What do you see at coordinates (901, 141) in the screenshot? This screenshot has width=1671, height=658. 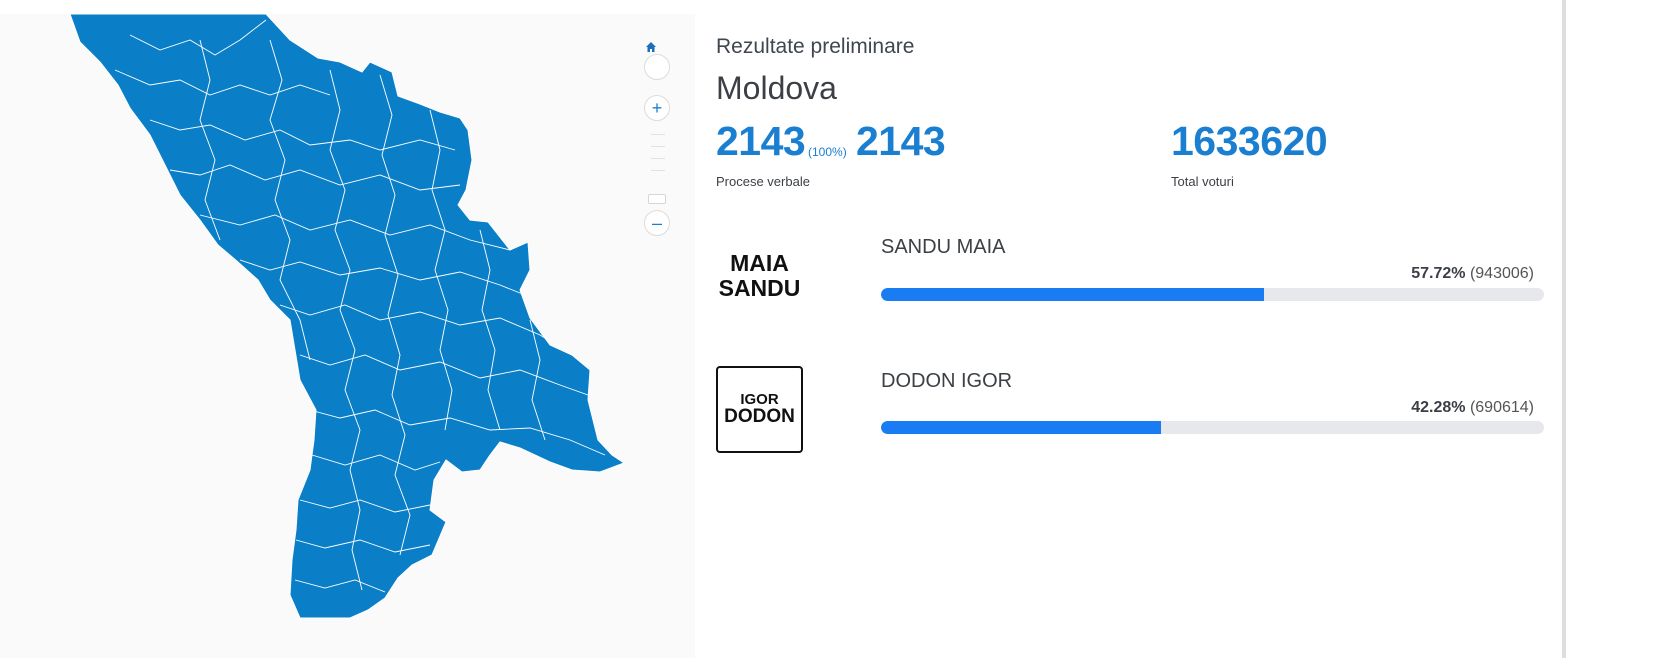 I see `total-pv-count: 2143` at bounding box center [901, 141].